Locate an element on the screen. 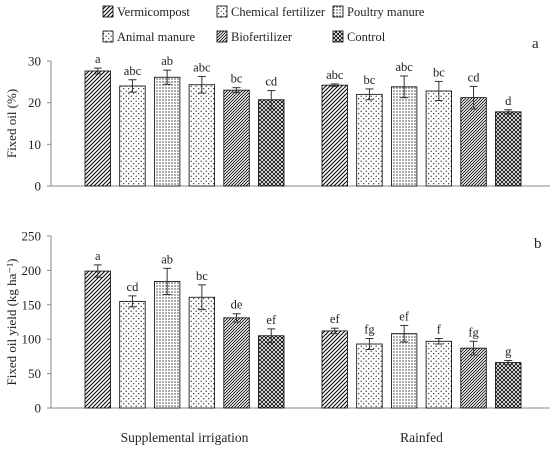  legend-item: Vermicompost is located at coordinates (146, 12).